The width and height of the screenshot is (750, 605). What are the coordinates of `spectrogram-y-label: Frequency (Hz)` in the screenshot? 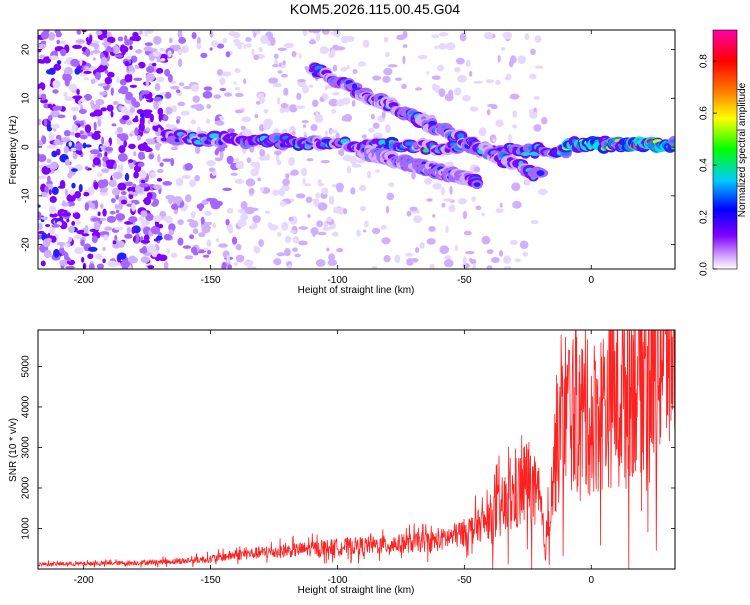 It's located at (13, 150).